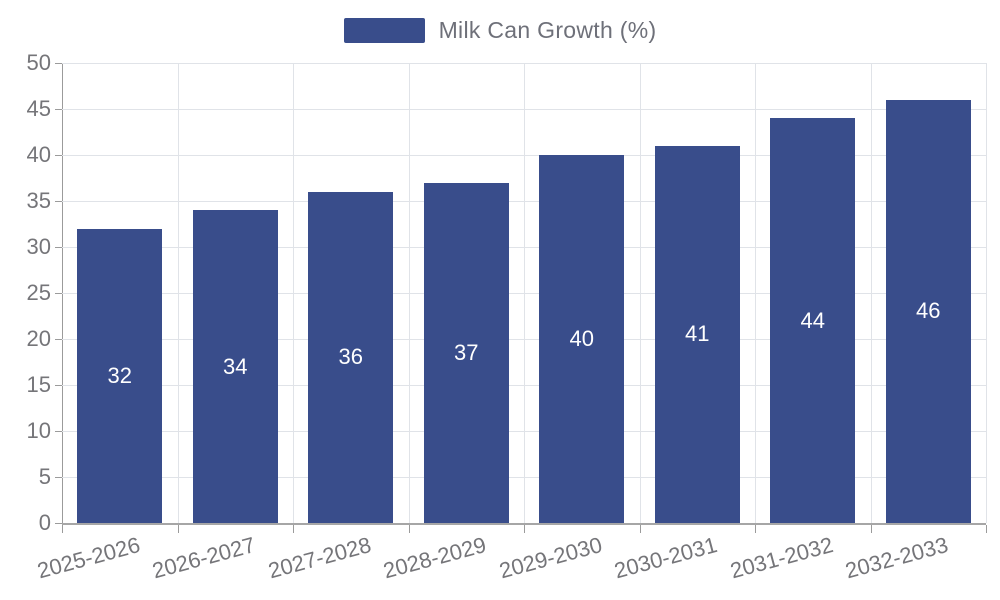  I want to click on y-axis-label: 35, so click(38, 200).